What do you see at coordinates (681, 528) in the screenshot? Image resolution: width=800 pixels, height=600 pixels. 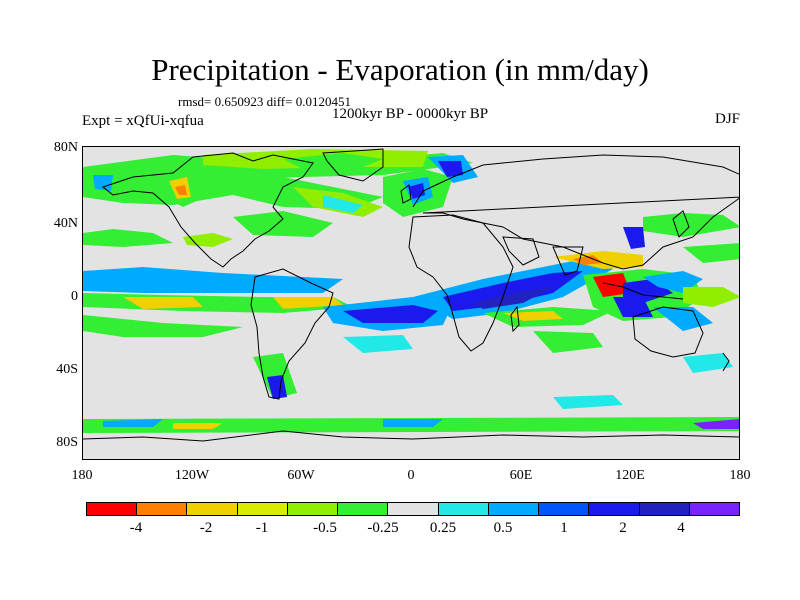 I see `legend-label: 4` at bounding box center [681, 528].